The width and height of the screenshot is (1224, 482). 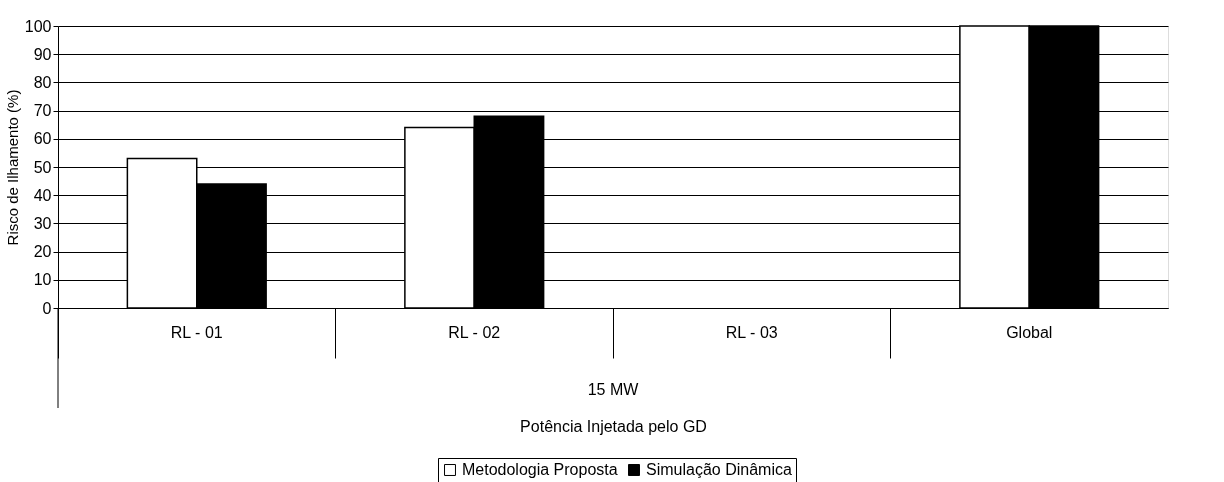 I want to click on y-tick-label: 90, so click(x=42, y=54).